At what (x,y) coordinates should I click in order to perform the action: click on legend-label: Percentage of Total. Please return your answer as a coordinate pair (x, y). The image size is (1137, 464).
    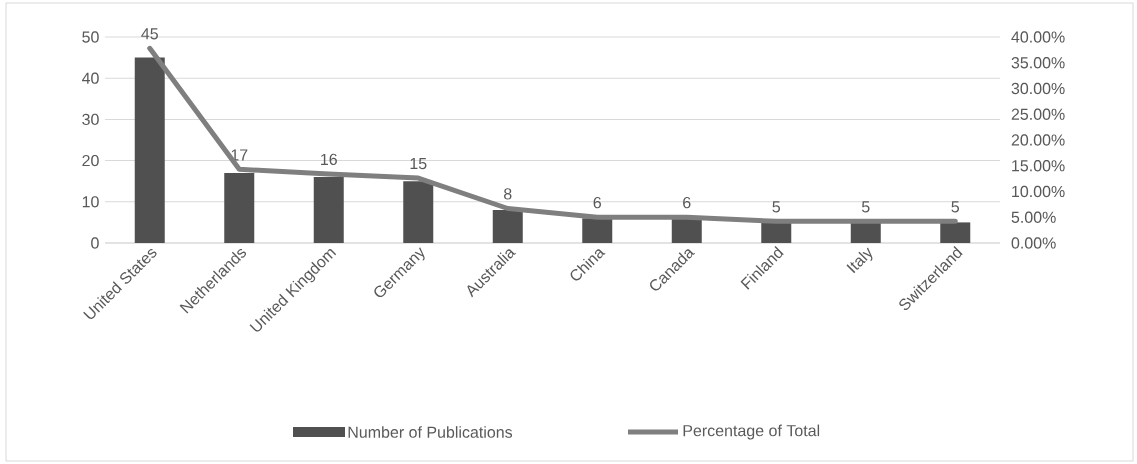
    Looking at the image, I should click on (751, 432).